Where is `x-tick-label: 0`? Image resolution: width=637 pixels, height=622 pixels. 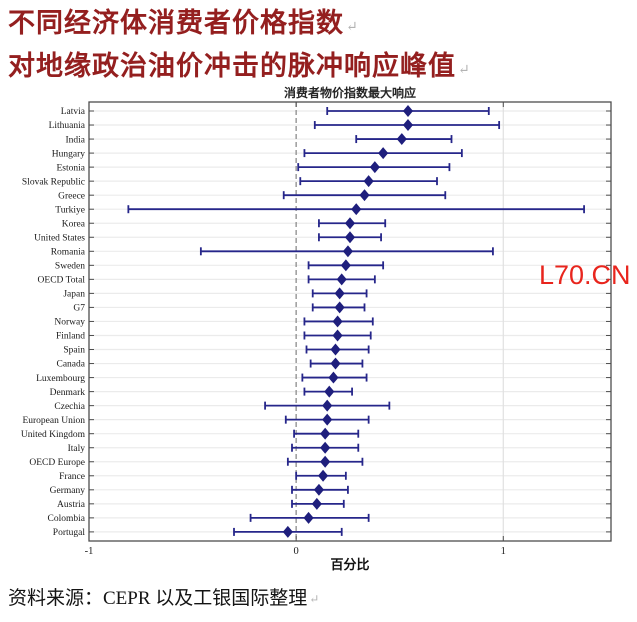
x-tick-label: 0 is located at coordinates (296, 551).